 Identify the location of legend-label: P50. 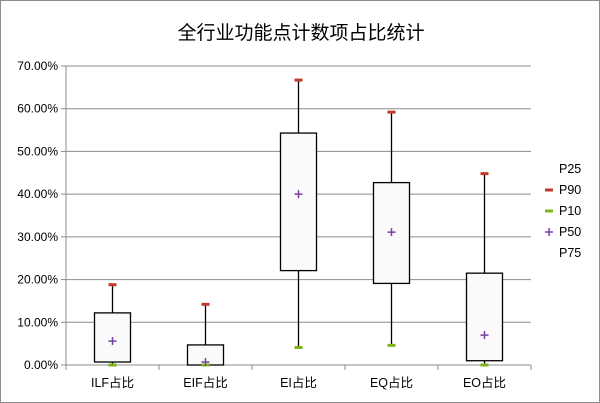
(570, 232).